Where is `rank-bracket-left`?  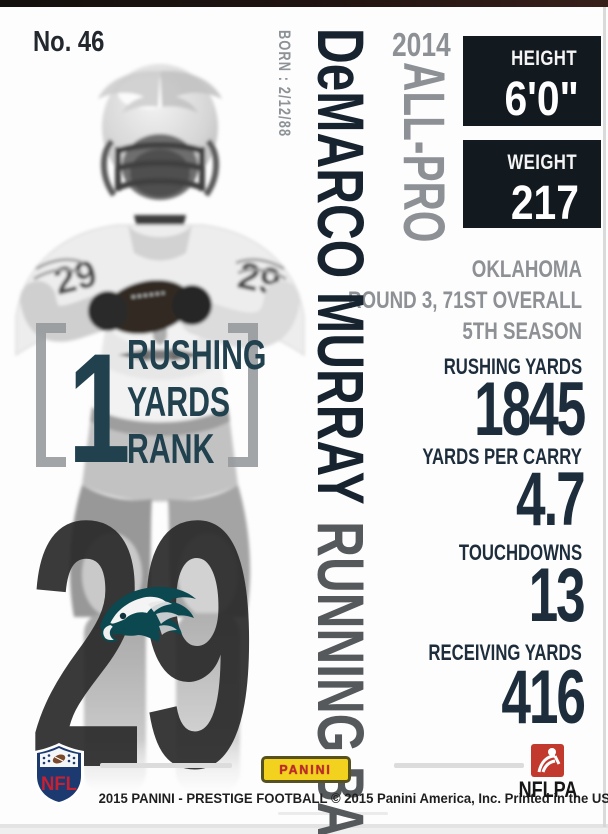
rank-bracket-left is located at coordinates (51, 395).